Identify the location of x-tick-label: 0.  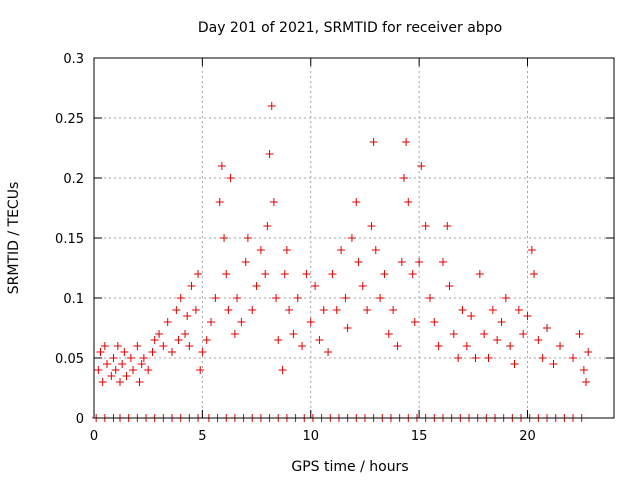
(94, 436).